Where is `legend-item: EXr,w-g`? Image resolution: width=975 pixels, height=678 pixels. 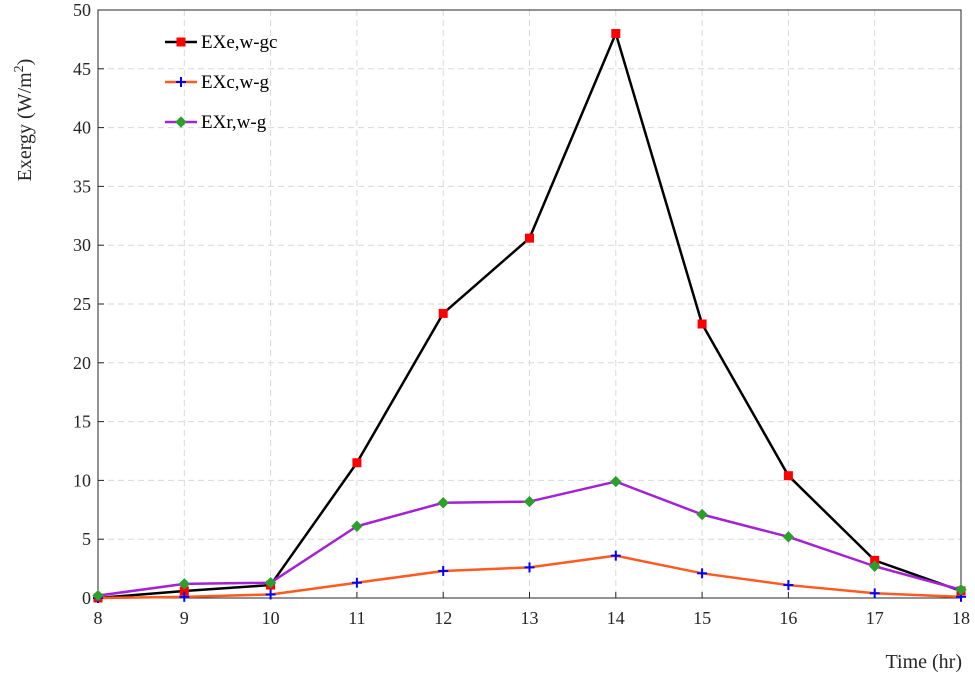 legend-item: EXr,w-g is located at coordinates (216, 122).